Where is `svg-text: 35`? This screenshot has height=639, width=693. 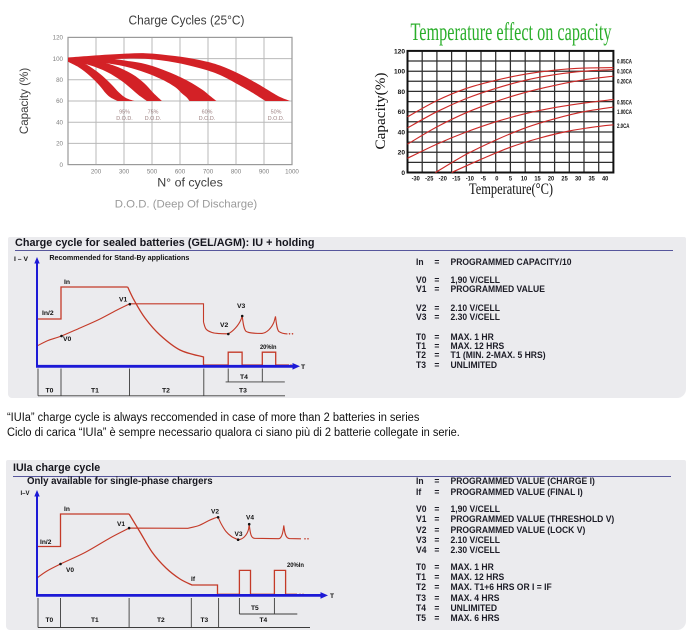 svg-text: 35 is located at coordinates (591, 179).